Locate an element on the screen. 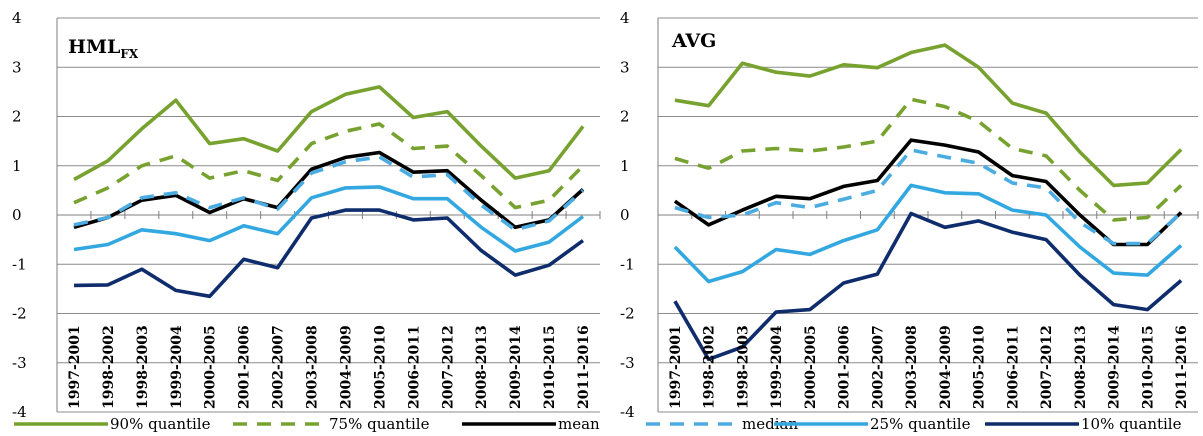  legend-entry: 75% quantile is located at coordinates (331, 424).